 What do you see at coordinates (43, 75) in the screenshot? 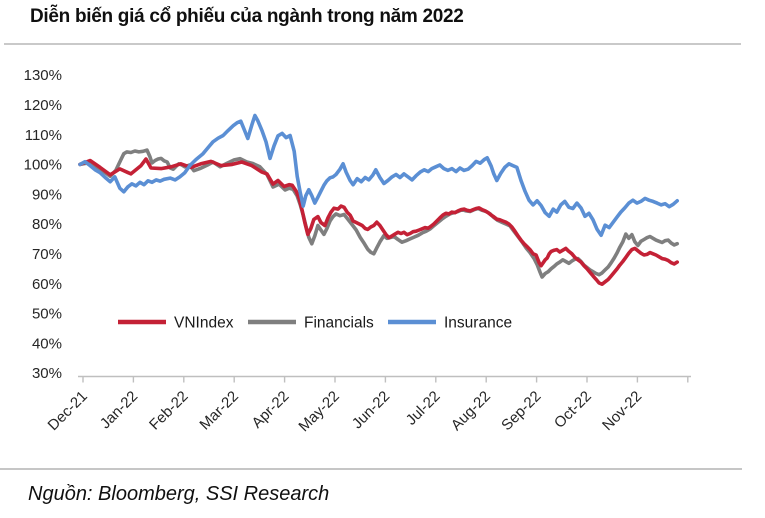
I see `y-tick-label: 130%` at bounding box center [43, 75].